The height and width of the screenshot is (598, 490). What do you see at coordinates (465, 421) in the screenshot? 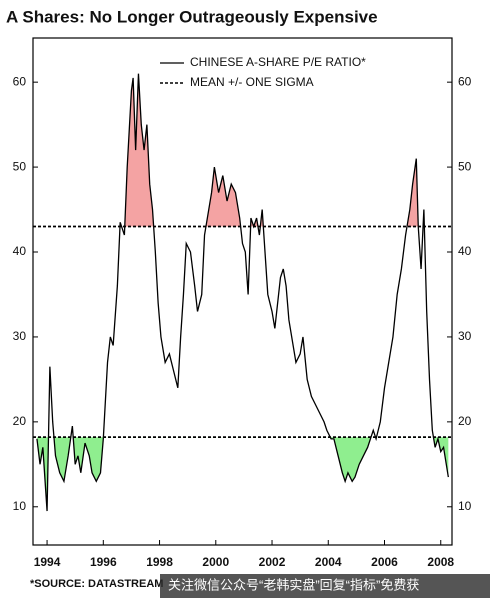
I see `y2-tick-label: 20` at bounding box center [465, 421].